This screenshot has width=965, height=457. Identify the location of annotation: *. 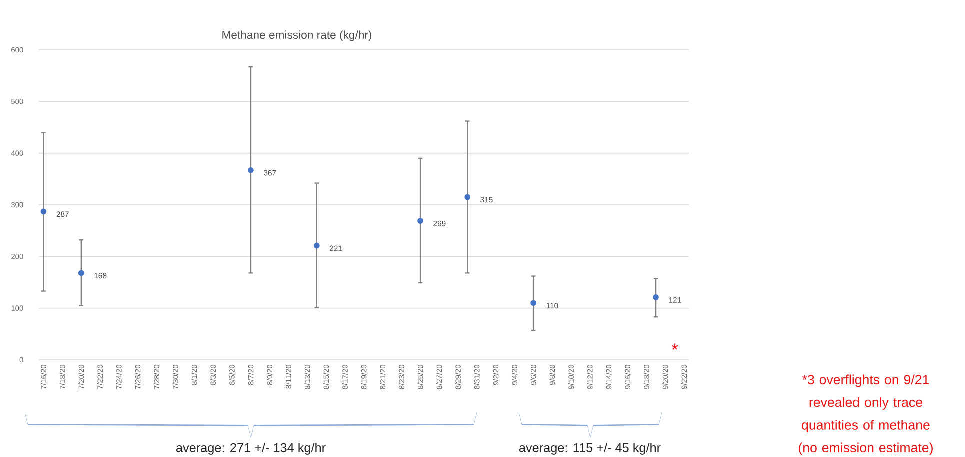
(675, 347).